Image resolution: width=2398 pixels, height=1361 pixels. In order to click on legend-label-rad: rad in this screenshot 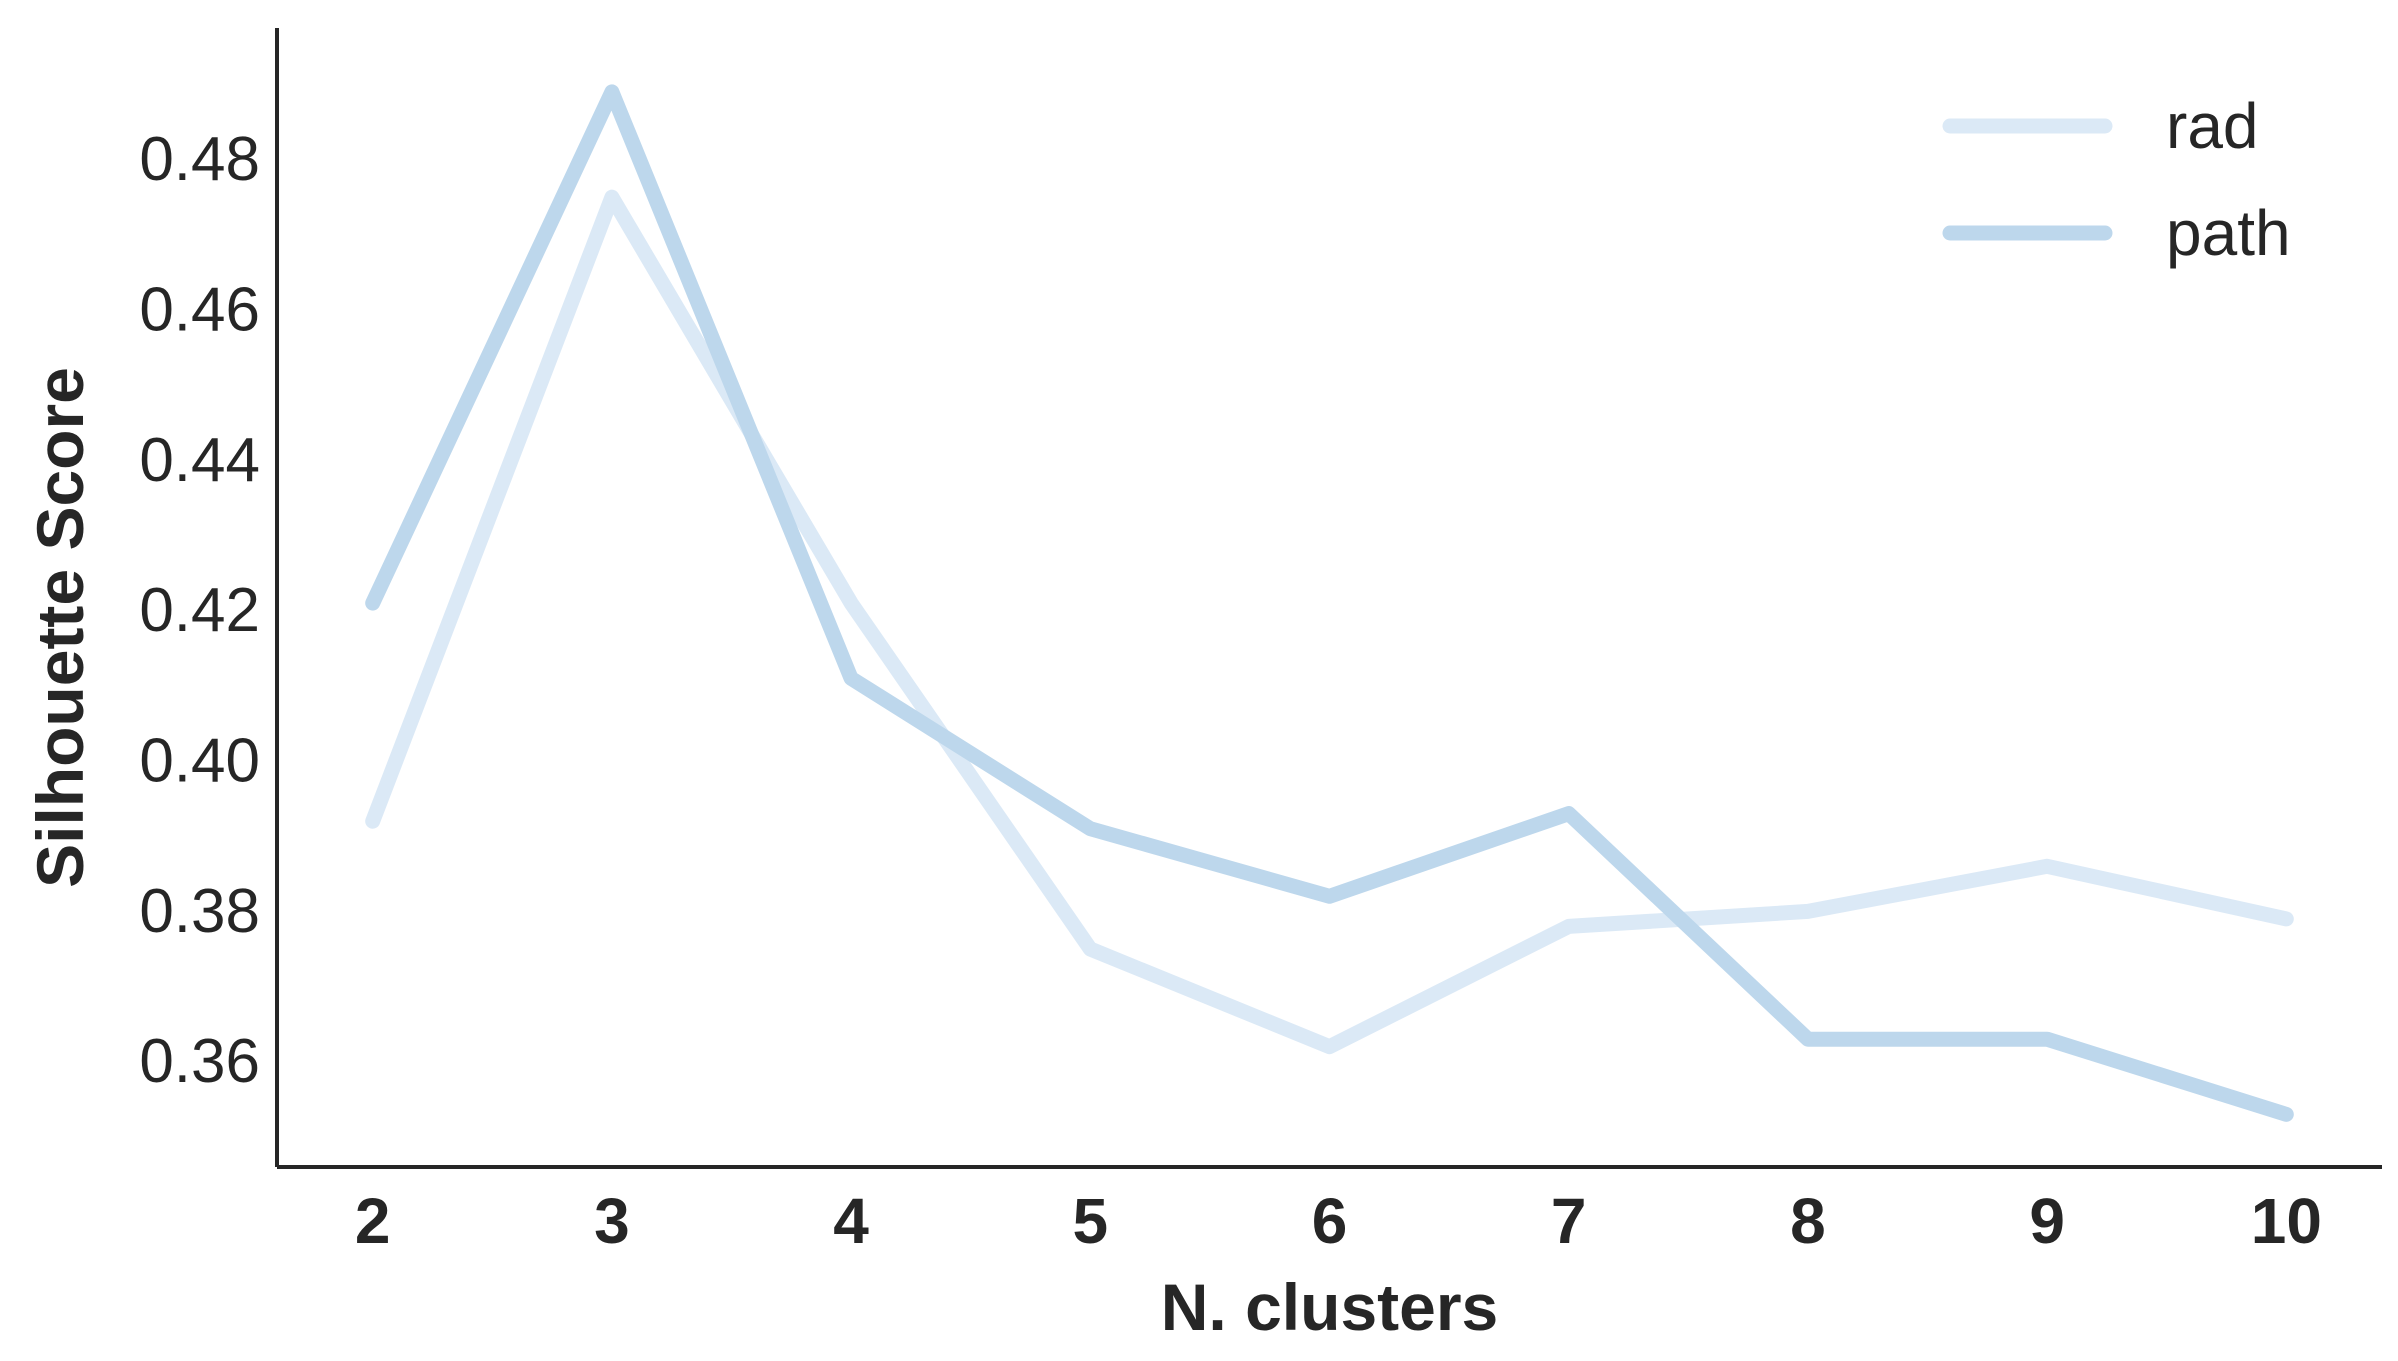, I will do `click(2212, 126)`.